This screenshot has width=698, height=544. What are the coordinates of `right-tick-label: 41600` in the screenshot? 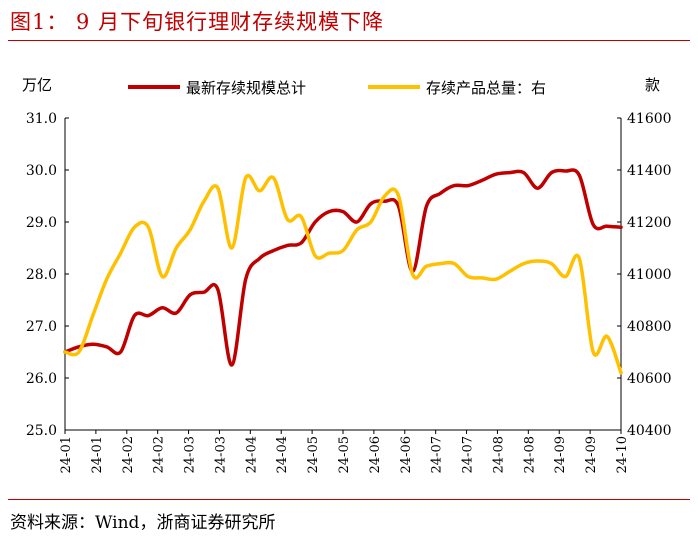 It's located at (649, 119).